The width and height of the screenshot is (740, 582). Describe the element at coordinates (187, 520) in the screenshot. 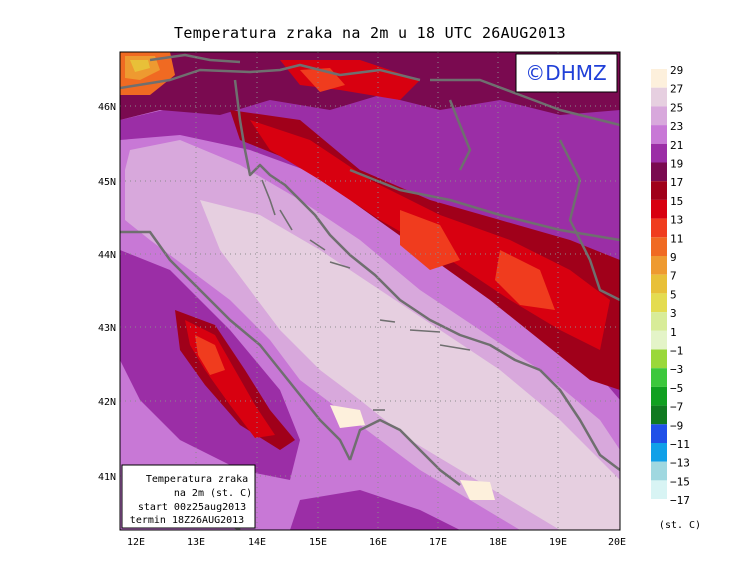

I see `info-line-4: termin 18Z26AUG2013` at that location.